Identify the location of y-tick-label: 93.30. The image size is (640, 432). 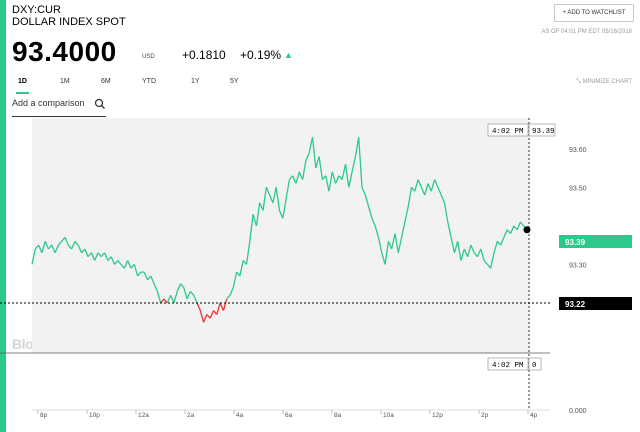
(578, 265).